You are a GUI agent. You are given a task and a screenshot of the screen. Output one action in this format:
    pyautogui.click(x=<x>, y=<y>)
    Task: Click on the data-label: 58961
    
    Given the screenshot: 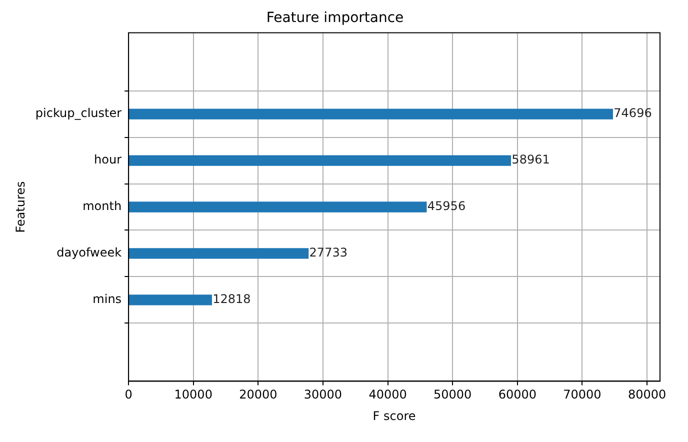 What is the action you would take?
    pyautogui.click(x=531, y=159)
    